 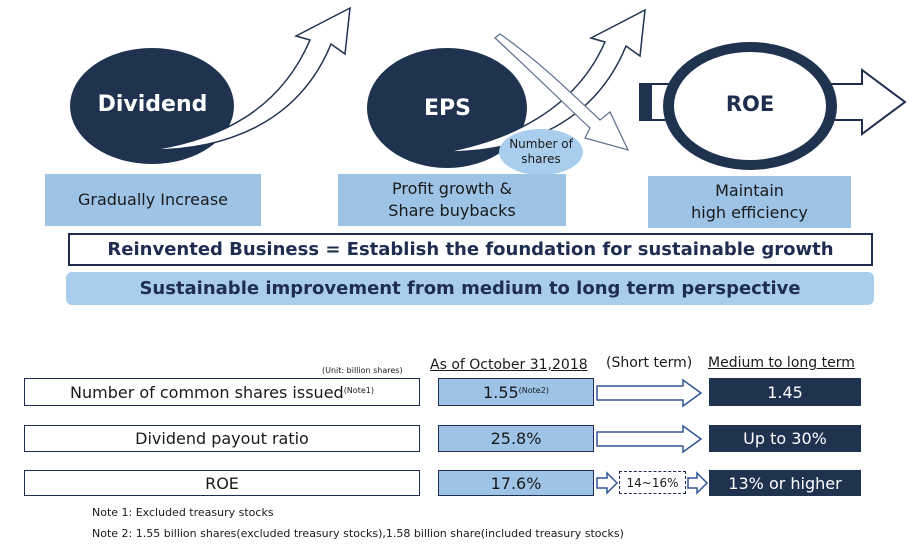 I want to click on row-roe-target-text: 13% or higher, so click(x=785, y=483).